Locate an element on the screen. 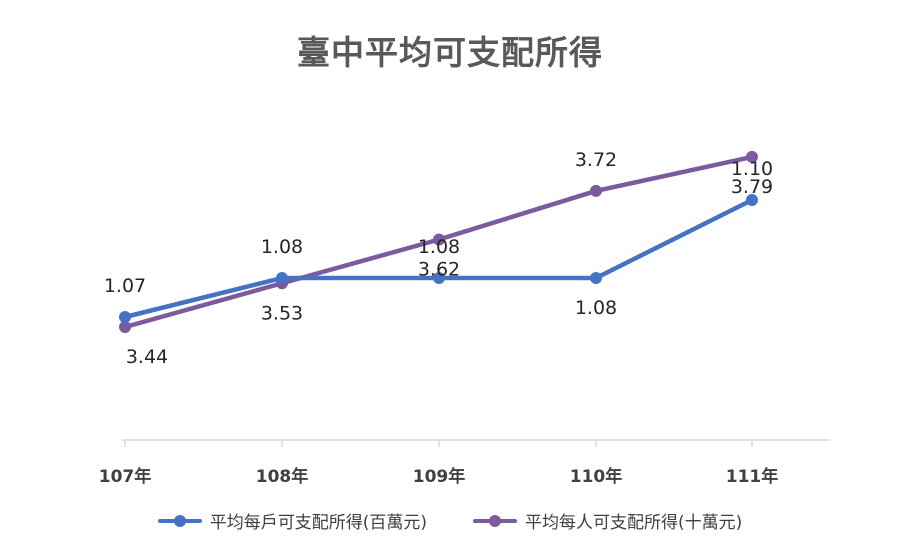 The image size is (900, 560). legend-label-series-2: 平均每人可支配所得(十萬元) is located at coordinates (634, 523).